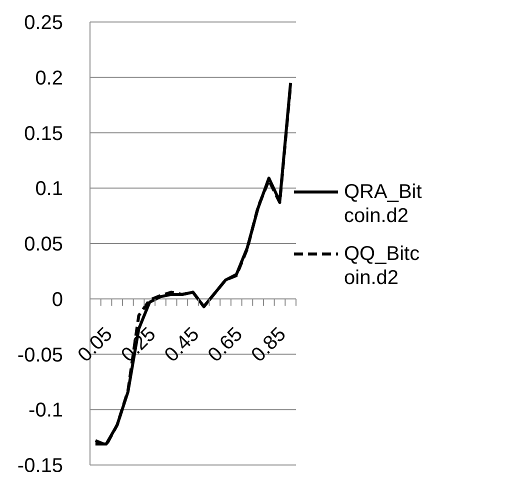  What do you see at coordinates (40, 355) in the screenshot?
I see `y-tick-label: -0.05` at bounding box center [40, 355].